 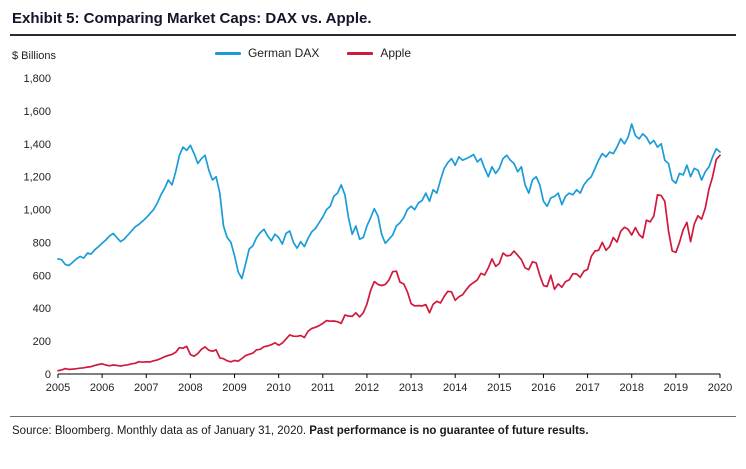 What do you see at coordinates (278, 388) in the screenshot?
I see `x-axis-tick-label: 2010` at bounding box center [278, 388].